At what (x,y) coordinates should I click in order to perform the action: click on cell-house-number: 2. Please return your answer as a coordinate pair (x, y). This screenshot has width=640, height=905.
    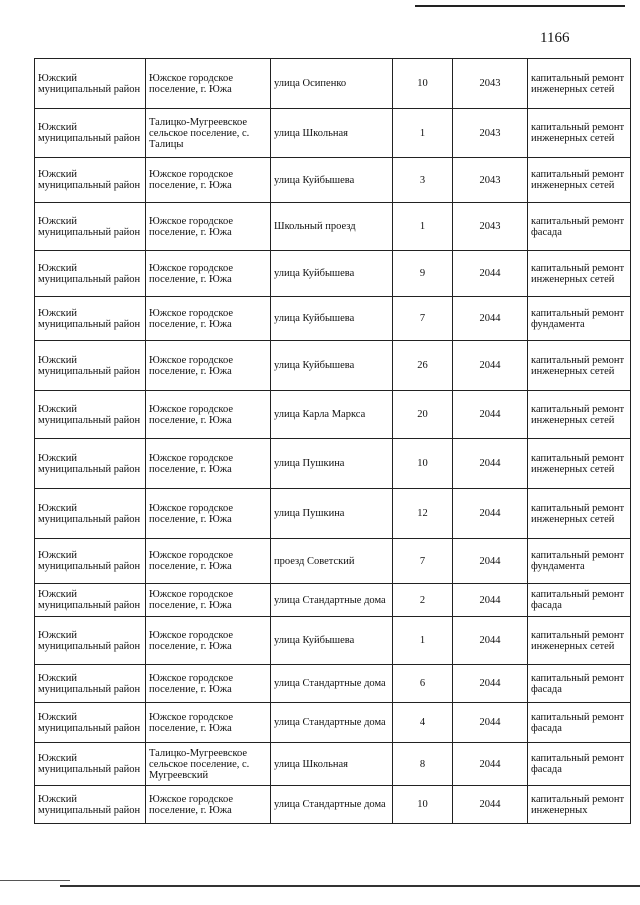
    Looking at the image, I should click on (422, 600).